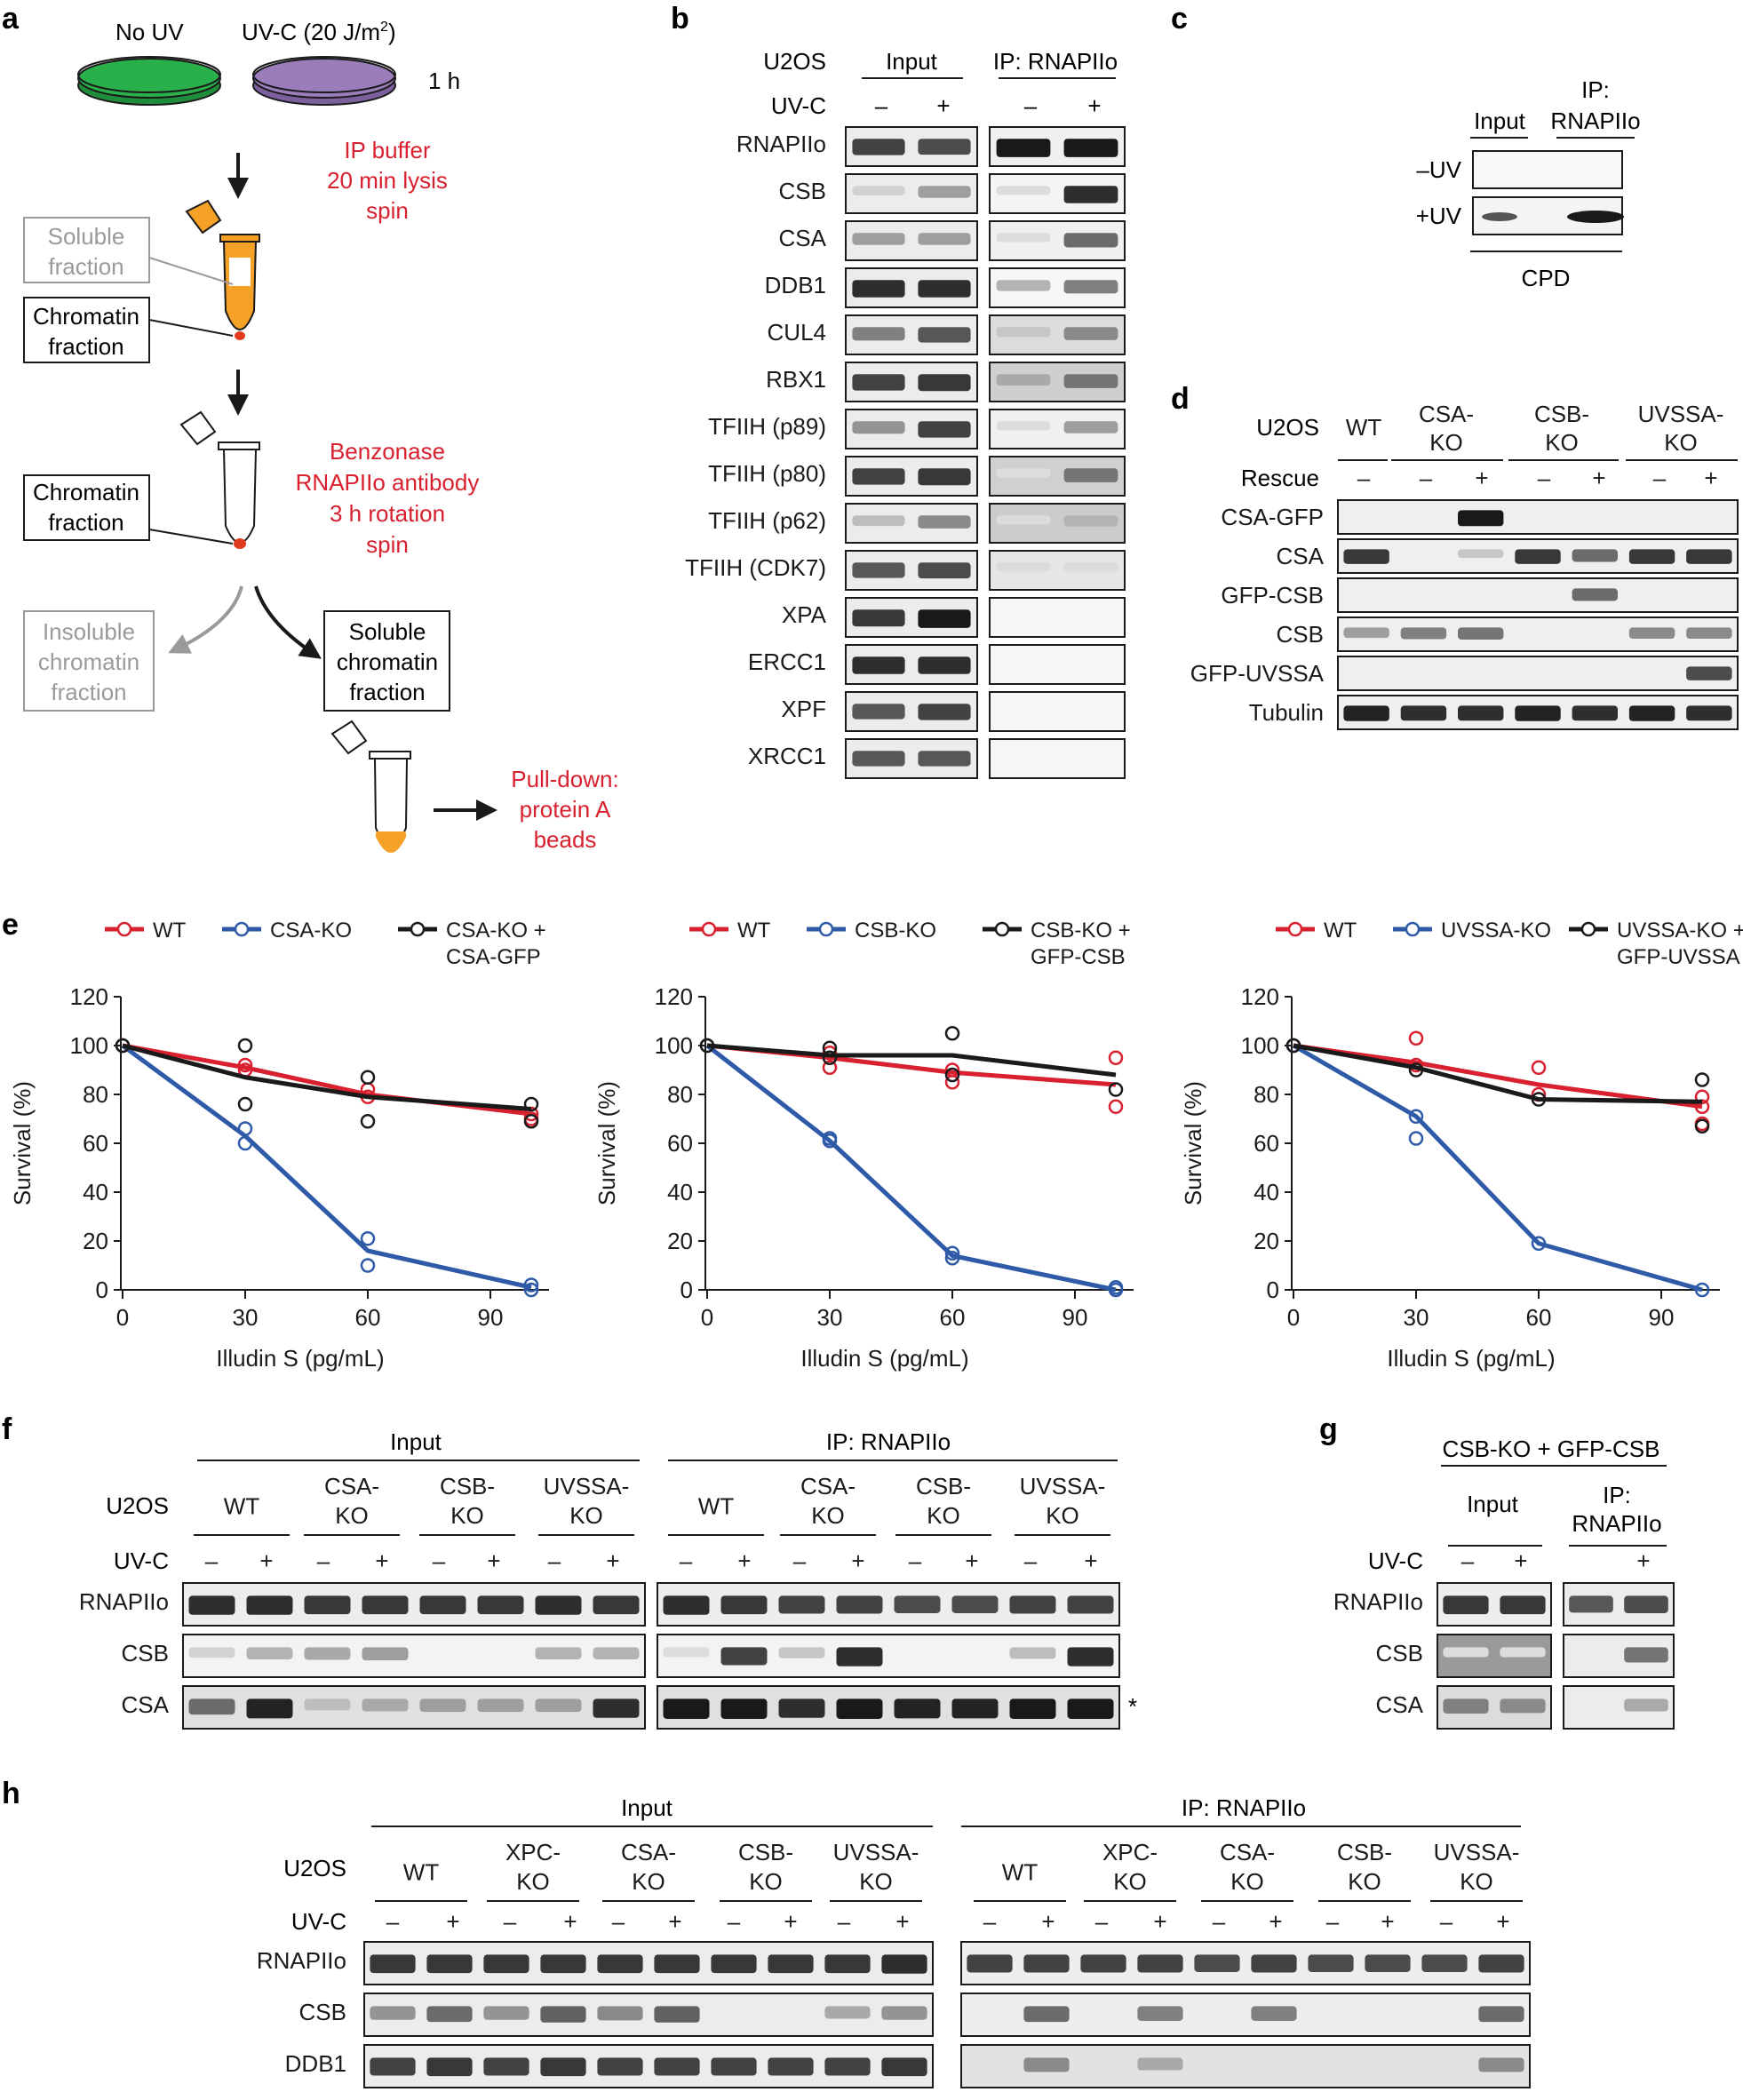 This screenshot has width=1743, height=2100. Describe the element at coordinates (912, 61) in the screenshot. I see `input-header: Input` at that location.